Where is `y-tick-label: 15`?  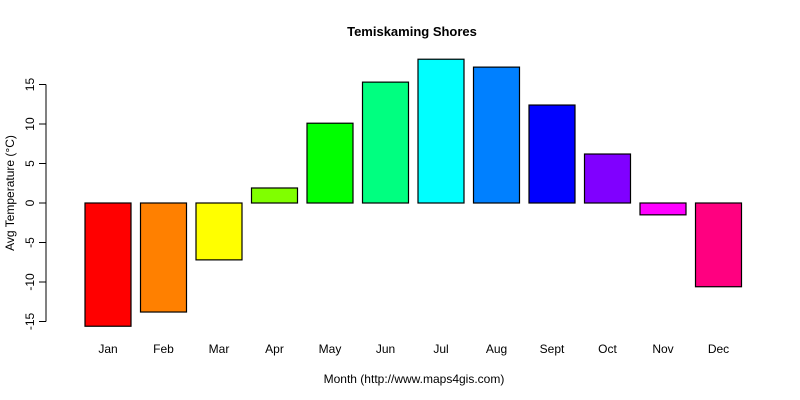
y-tick-label: 15 is located at coordinates (30, 85).